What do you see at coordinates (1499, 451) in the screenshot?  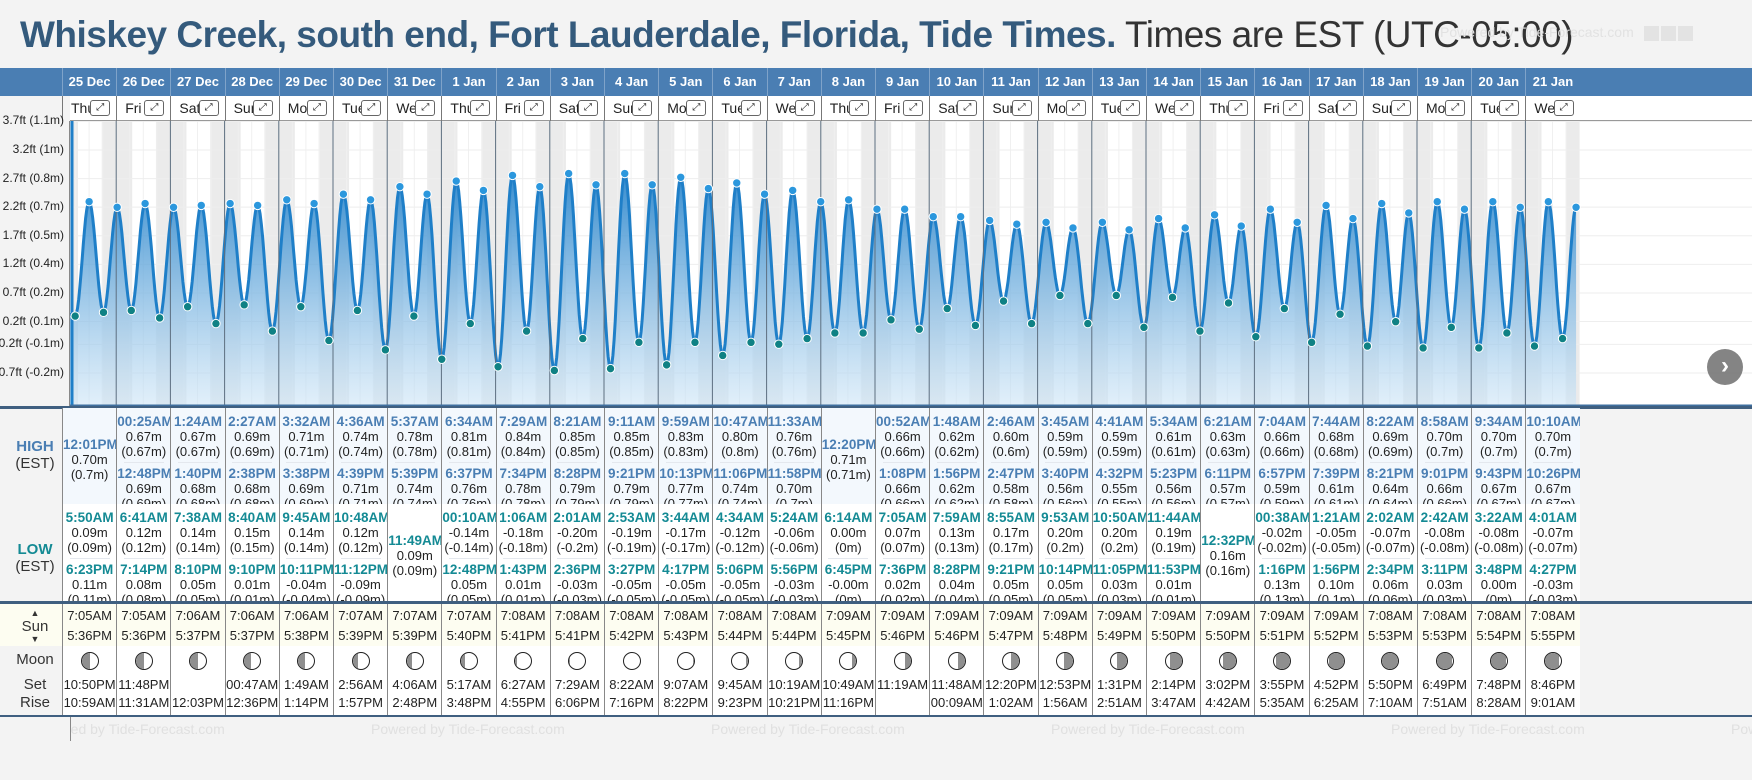 I see `high-tide-height-alt: (0.7m)` at bounding box center [1499, 451].